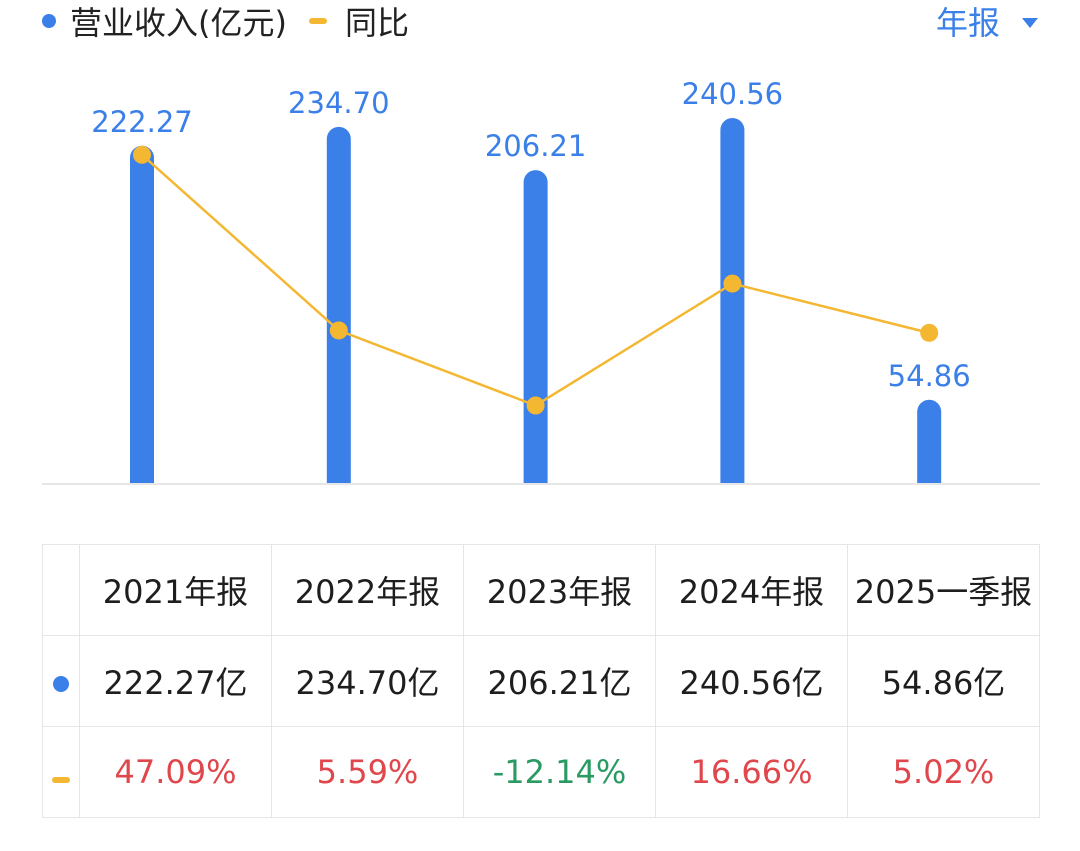  Describe the element at coordinates (751, 681) in the screenshot. I see `revenue-cell: 240.56亿` at that location.